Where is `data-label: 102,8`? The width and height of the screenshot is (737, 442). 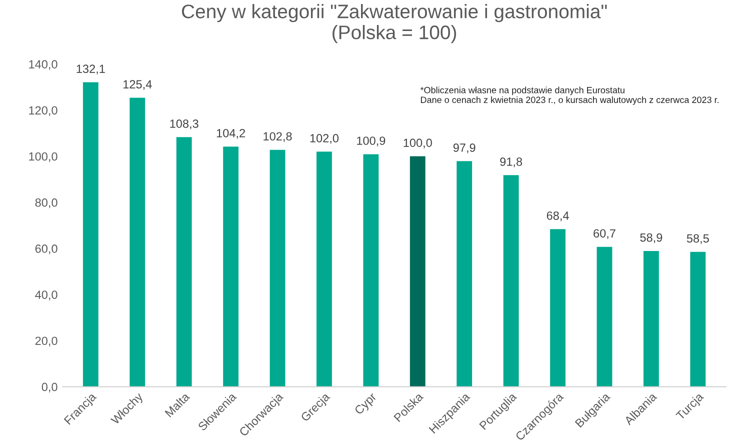
data-label: 102,8 is located at coordinates (278, 137).